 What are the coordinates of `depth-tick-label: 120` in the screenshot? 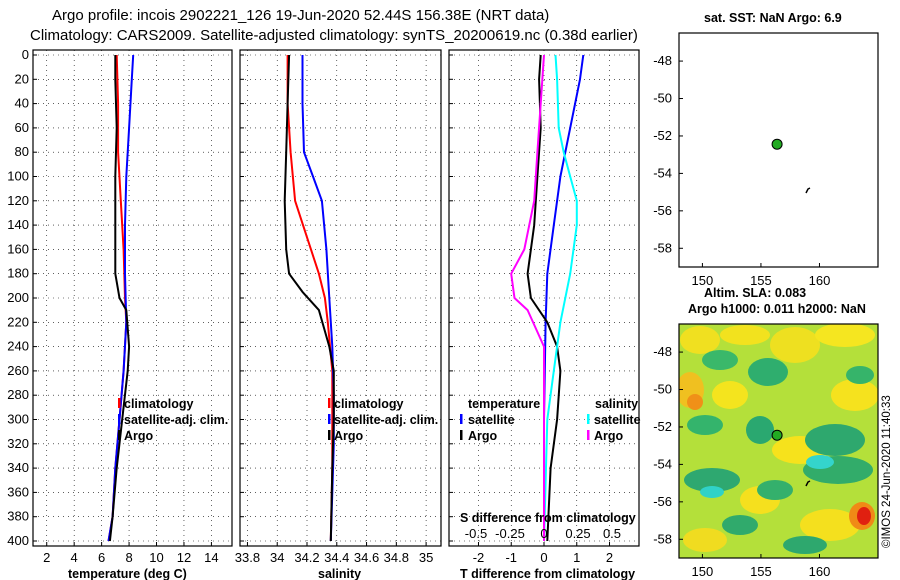 It's located at (18, 200).